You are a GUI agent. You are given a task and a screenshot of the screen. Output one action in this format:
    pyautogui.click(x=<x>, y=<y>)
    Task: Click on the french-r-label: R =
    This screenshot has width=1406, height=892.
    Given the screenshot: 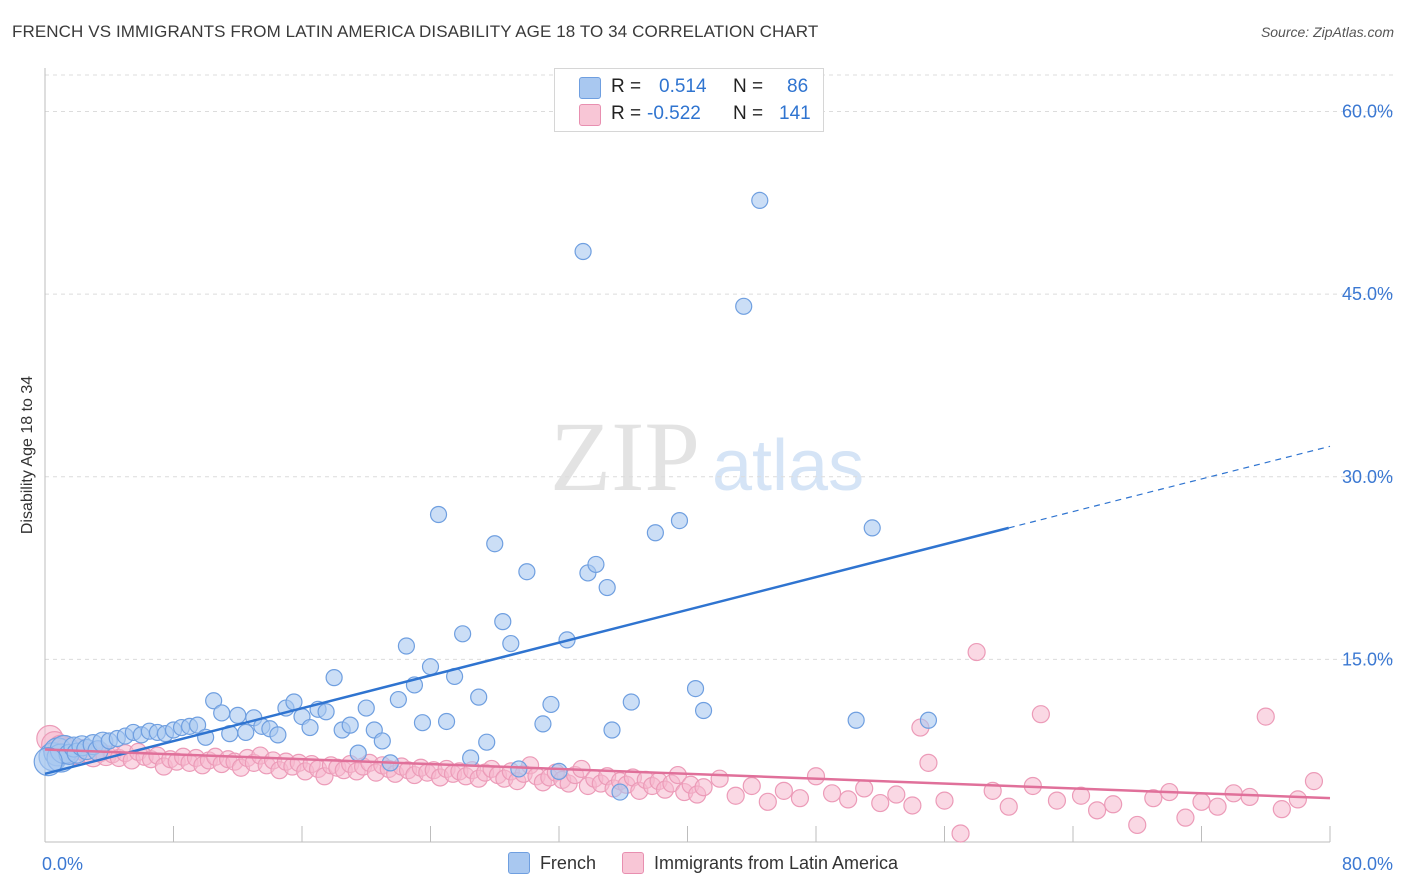 What is the action you would take?
    pyautogui.click(x=626, y=86)
    